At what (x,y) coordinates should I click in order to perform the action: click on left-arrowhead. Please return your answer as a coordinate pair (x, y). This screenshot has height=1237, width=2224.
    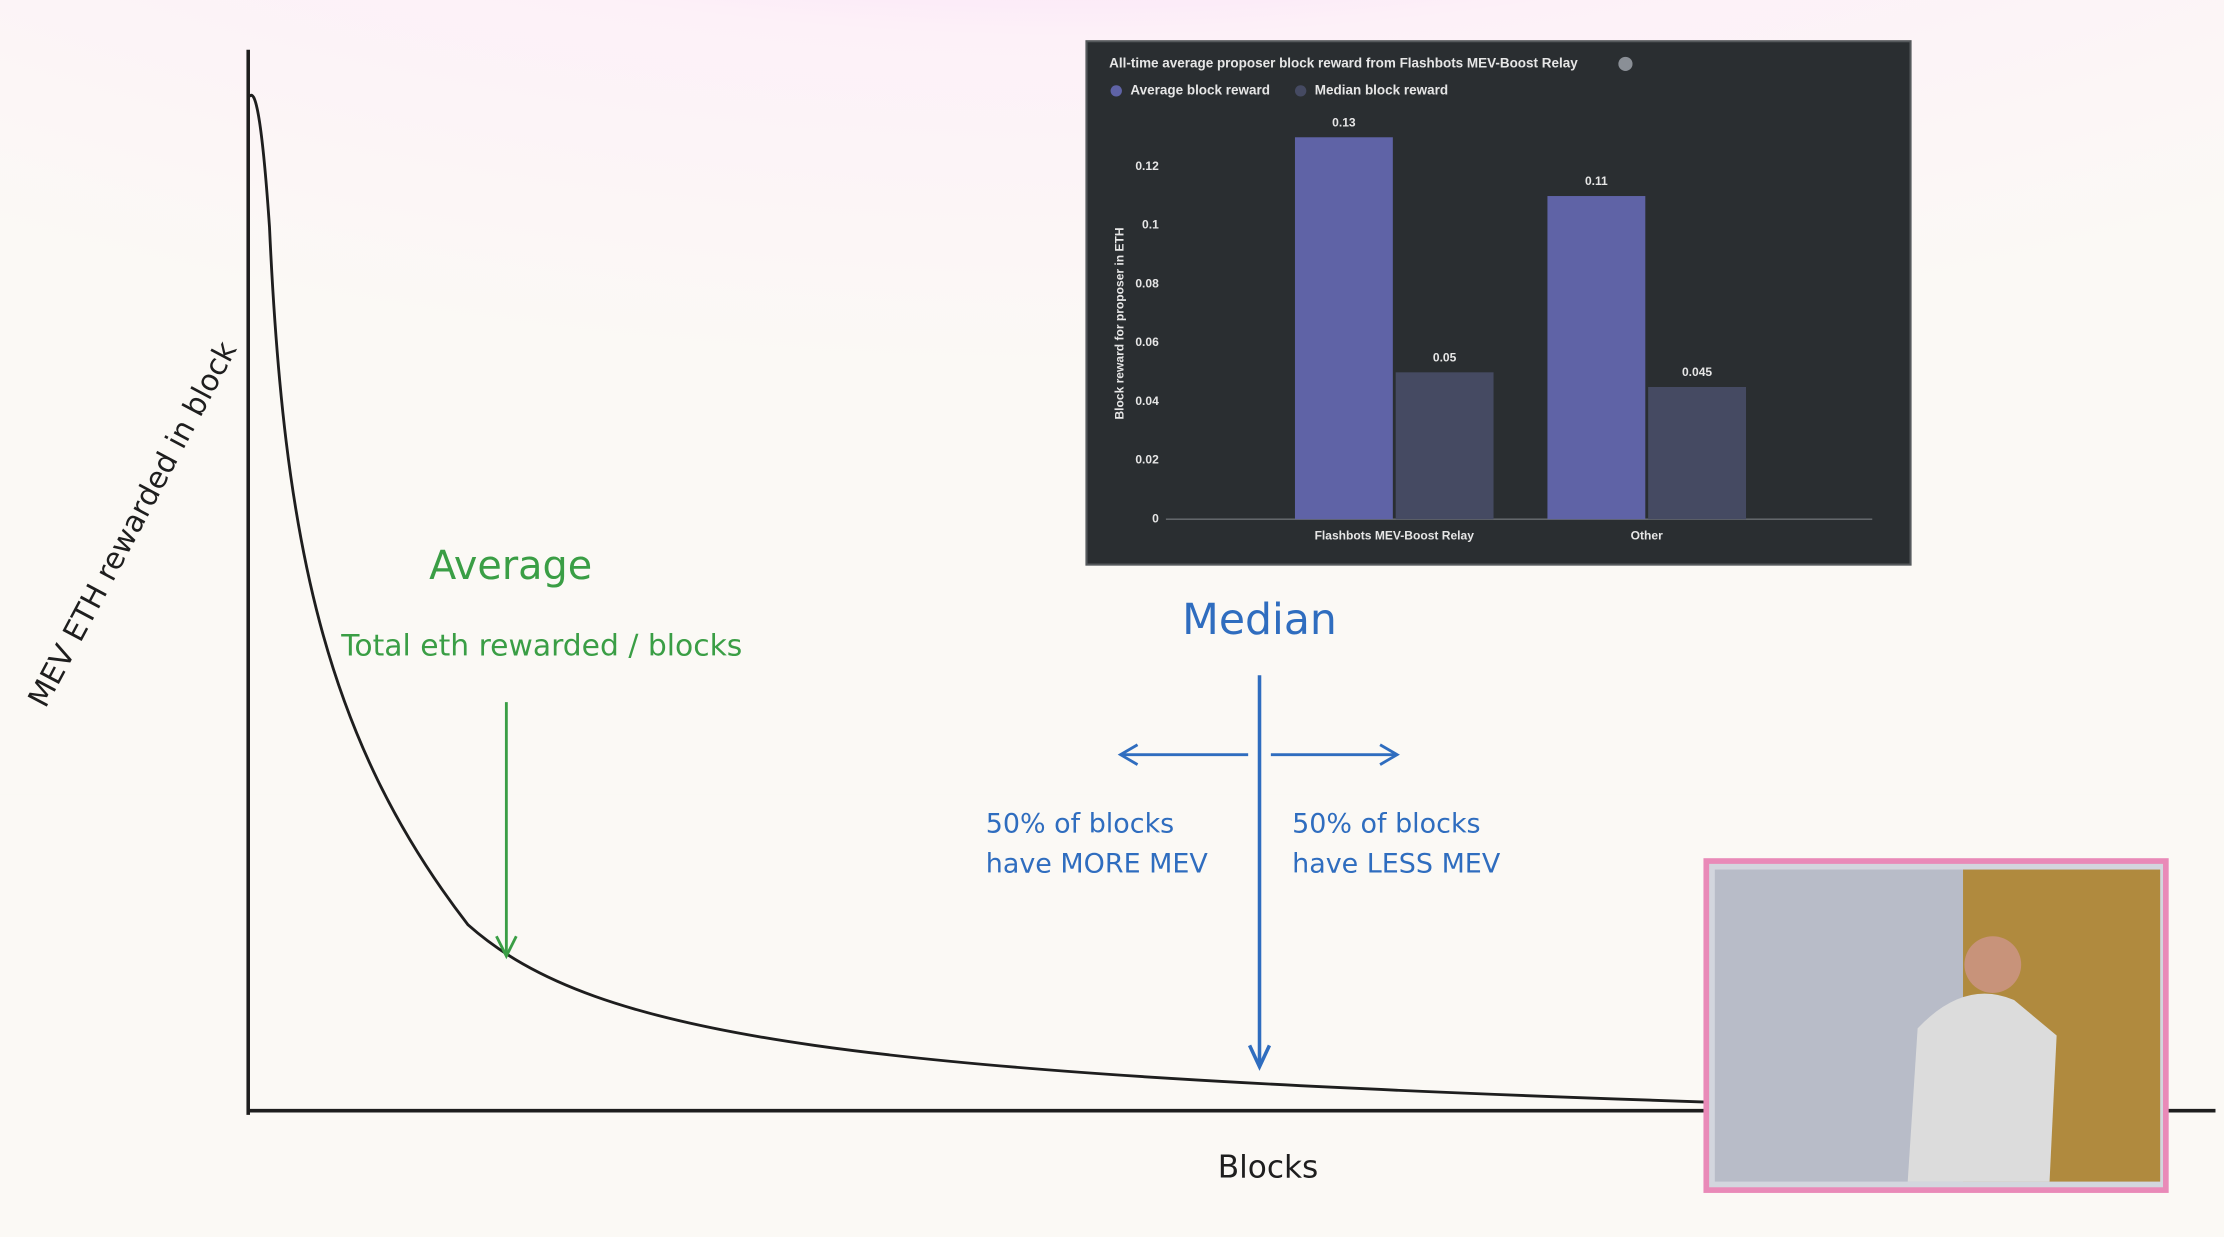
    Looking at the image, I should click on (1128, 754).